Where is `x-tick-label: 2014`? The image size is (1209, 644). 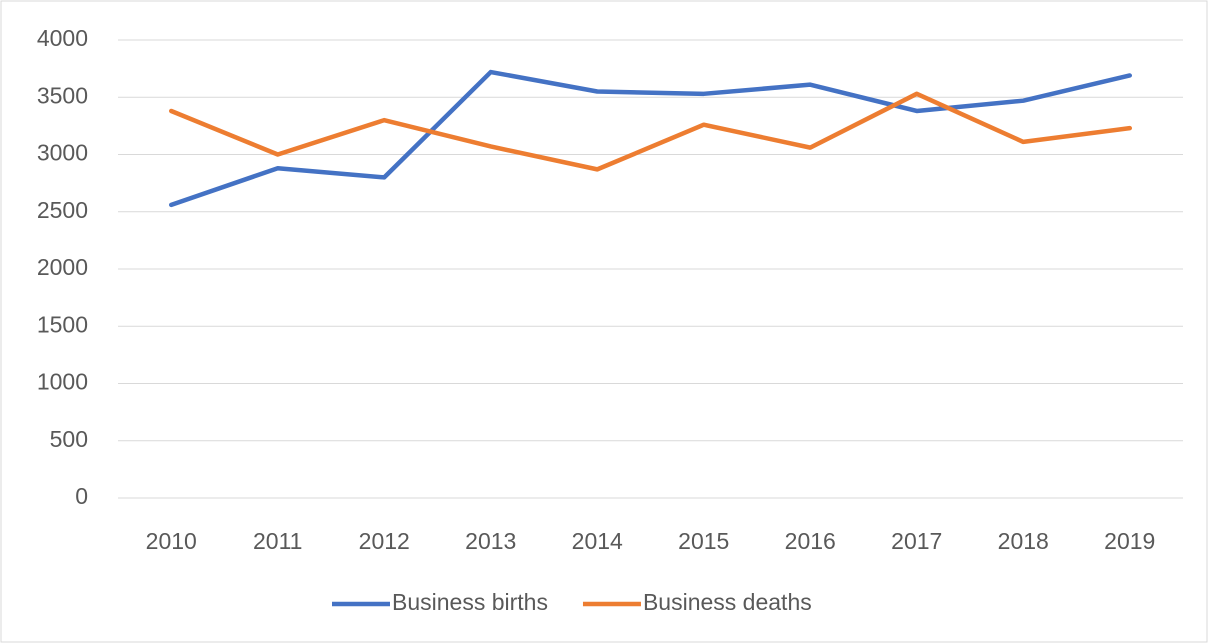 x-tick-label: 2014 is located at coordinates (597, 541).